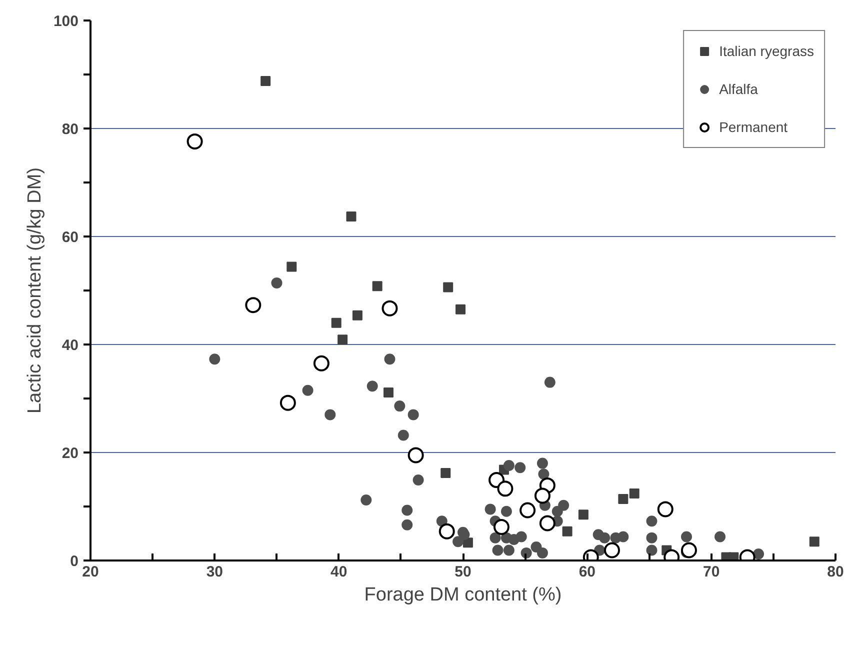 The image size is (863, 650). Describe the element at coordinates (753, 127) in the screenshot. I see `legend-label: Permanent` at that location.